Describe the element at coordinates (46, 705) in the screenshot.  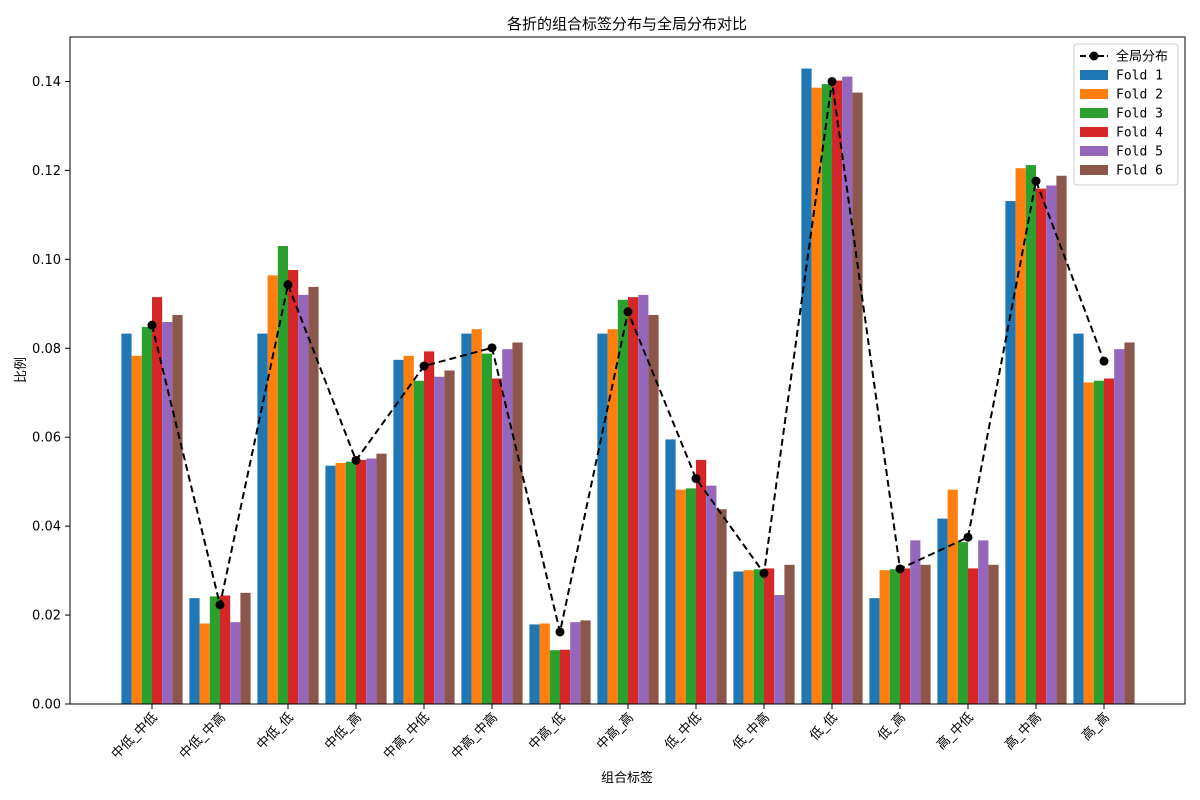
I see `y-tick-label: 0.00` at that location.